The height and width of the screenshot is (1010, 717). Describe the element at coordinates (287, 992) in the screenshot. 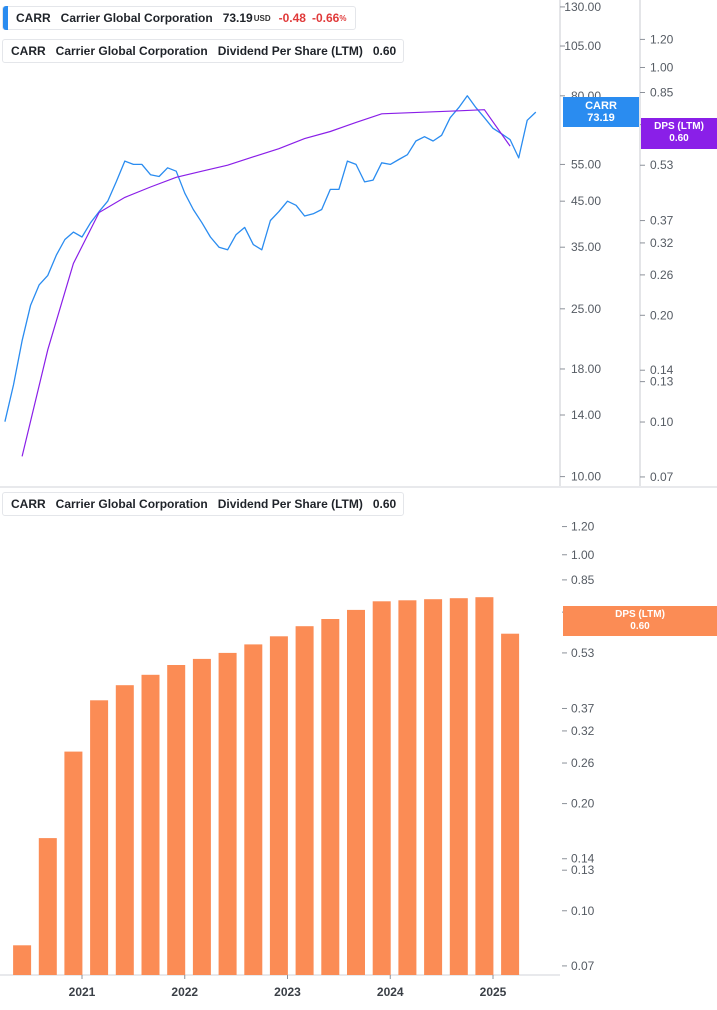

I see `x-axis-tick-label: 2023` at that location.